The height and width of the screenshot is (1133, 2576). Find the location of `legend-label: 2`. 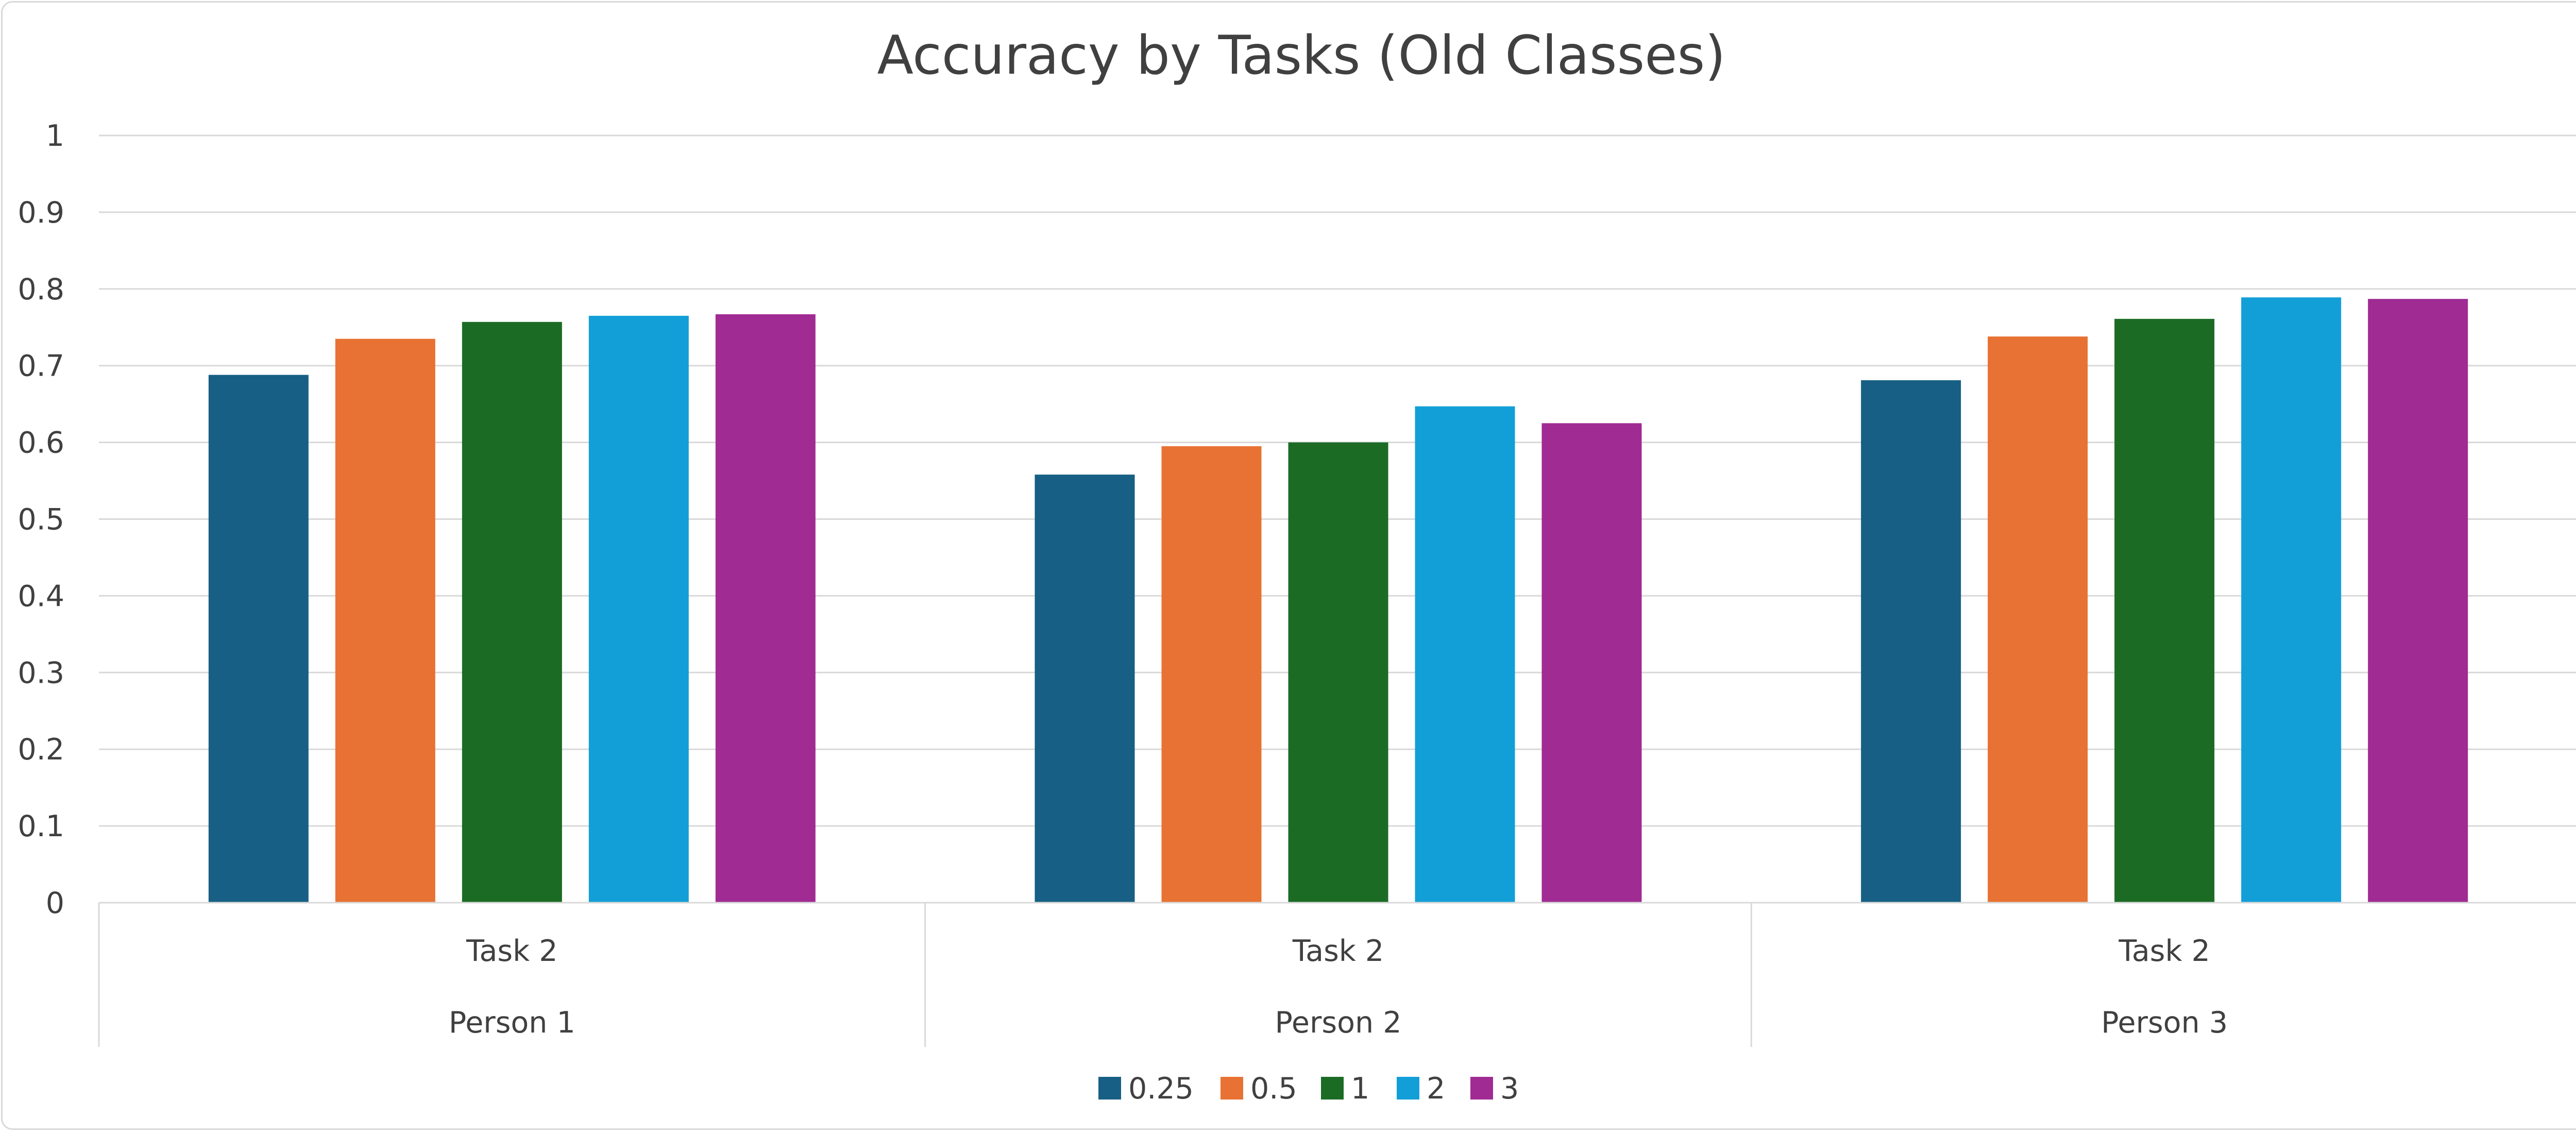

legend-label: 2 is located at coordinates (1436, 1089).